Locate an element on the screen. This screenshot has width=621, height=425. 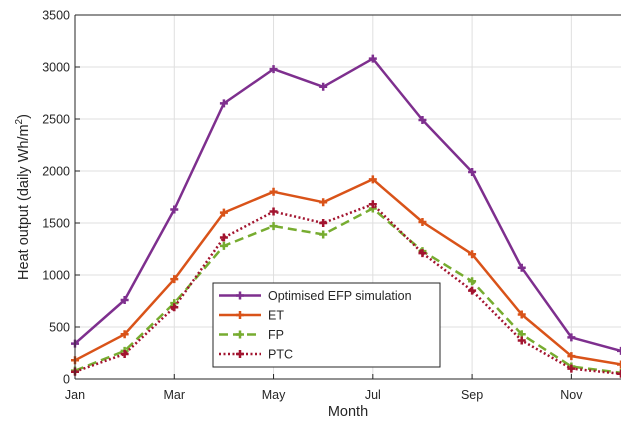
y-axis-label-superscript: 2 is located at coordinates (19, 121).